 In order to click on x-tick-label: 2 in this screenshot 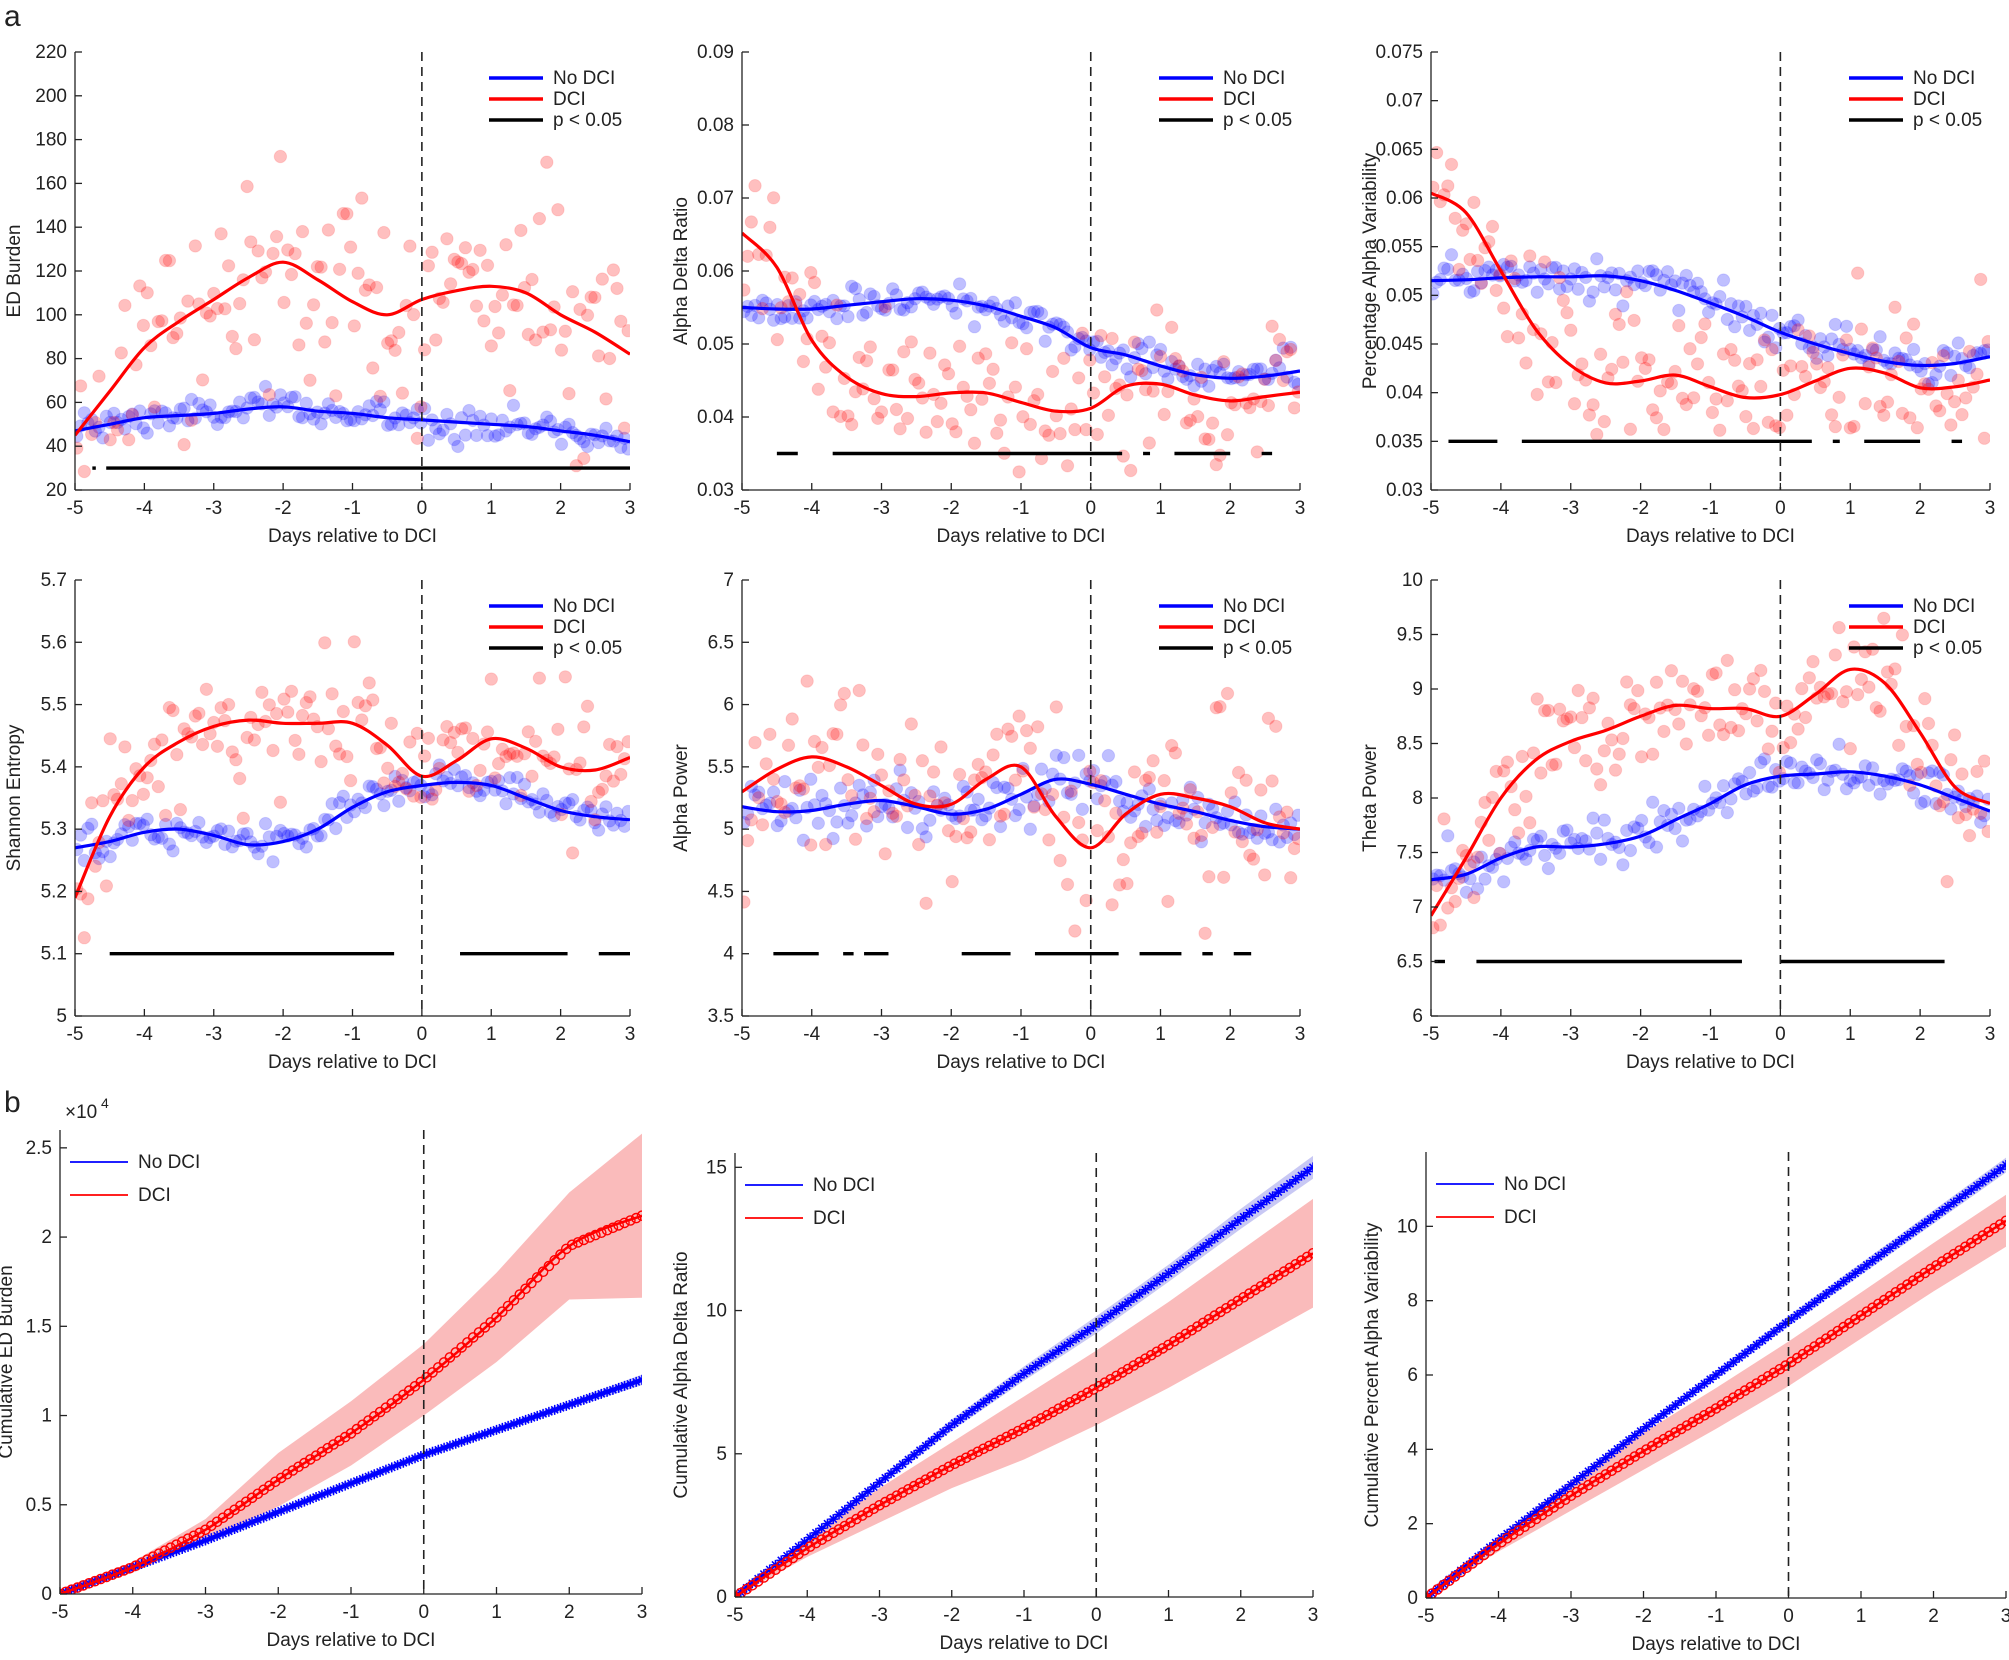, I will do `click(569, 1612)`.